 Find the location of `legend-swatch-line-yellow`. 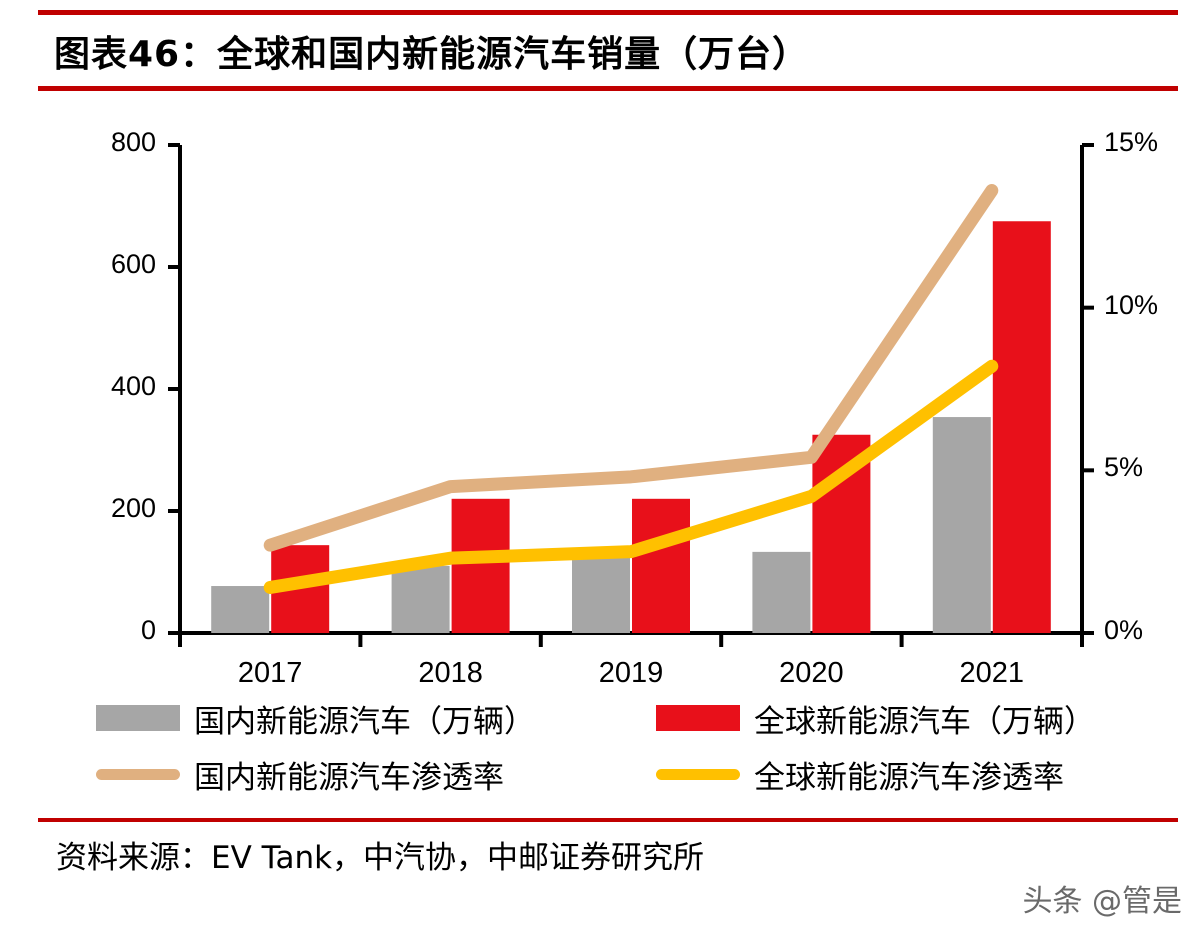

legend-swatch-line-yellow is located at coordinates (698, 774).